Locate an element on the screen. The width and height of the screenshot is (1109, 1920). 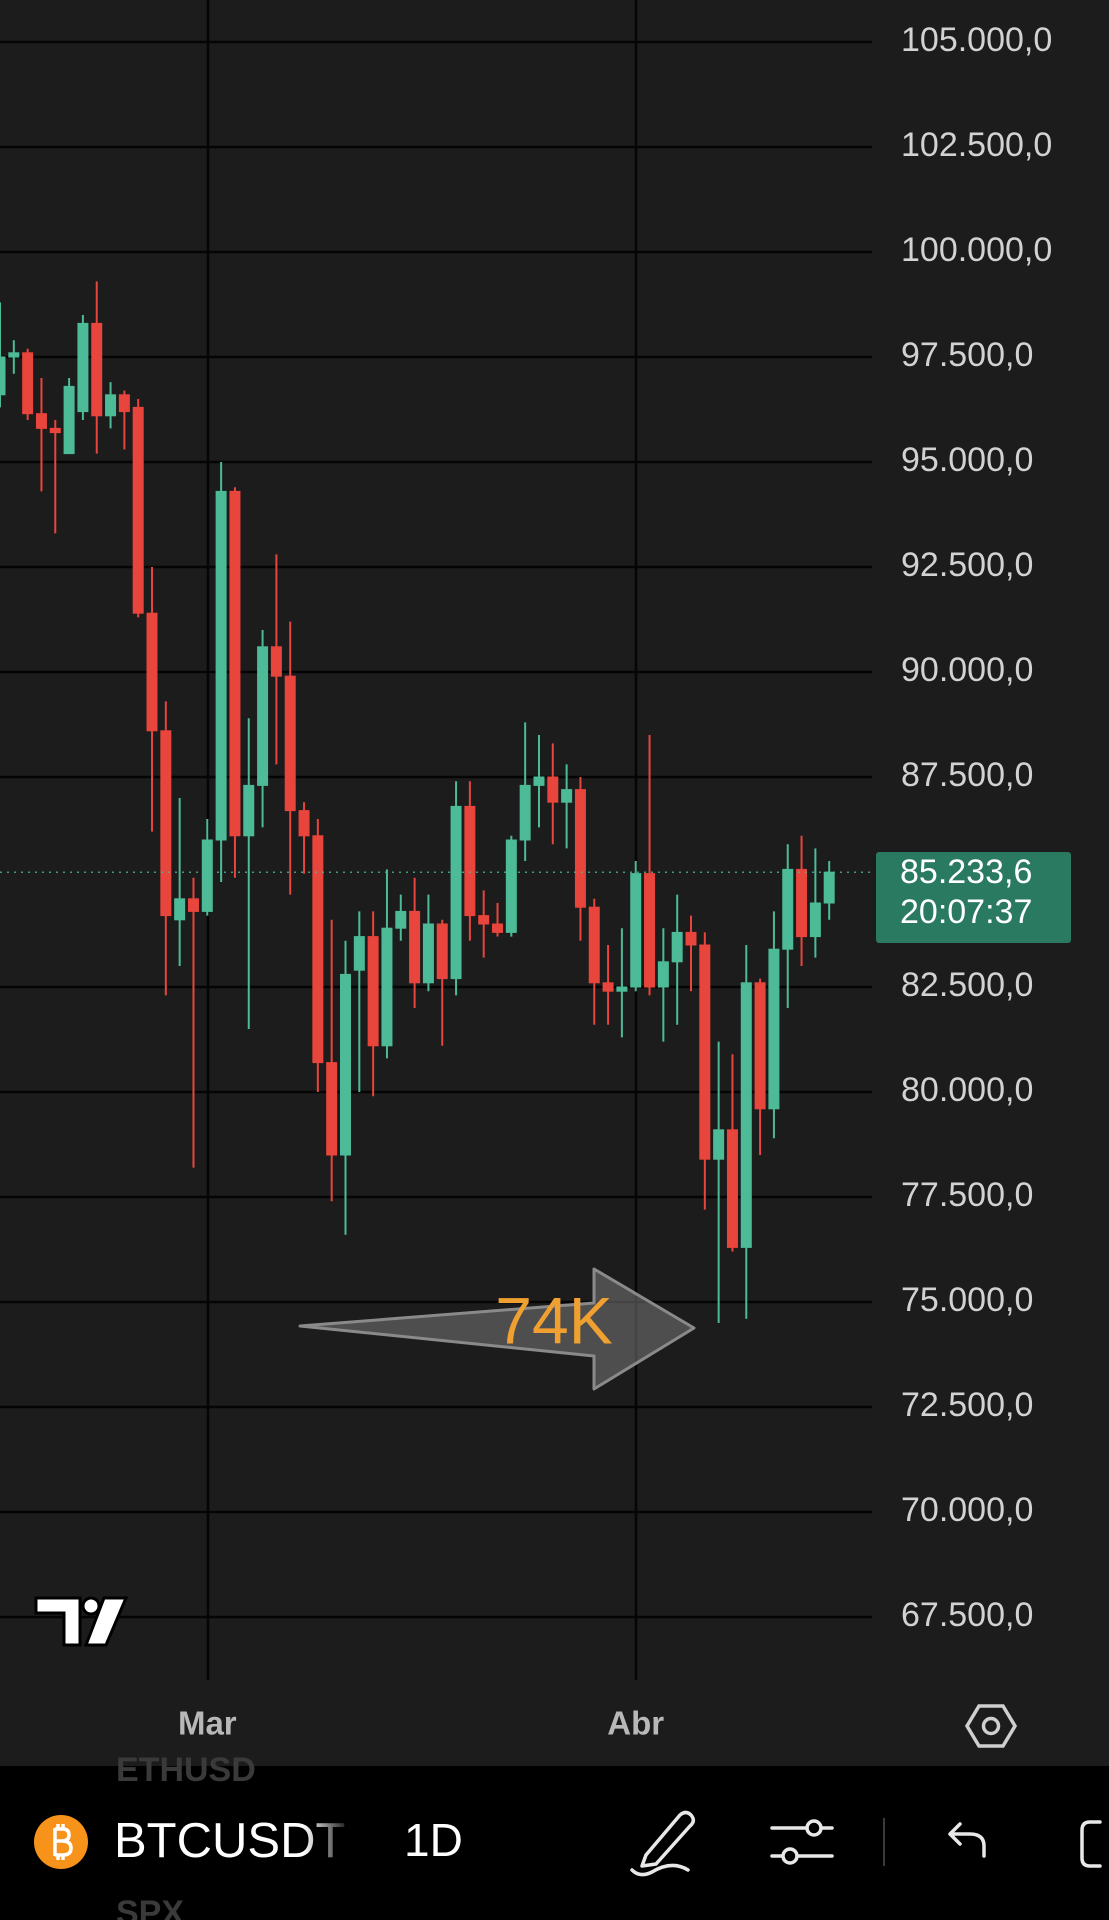
y-tick-label: 77.500,0 is located at coordinates (967, 1195).